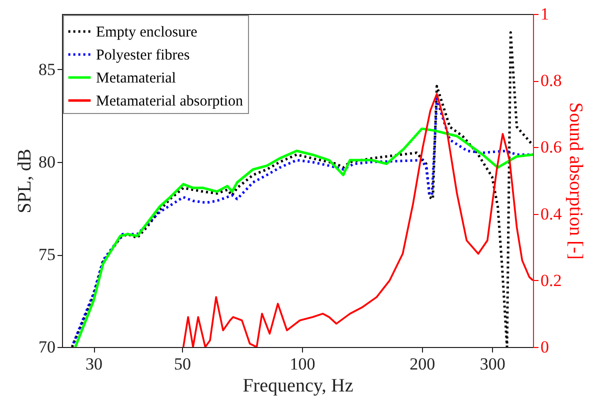  I want to click on y-tick-label: 85, so click(47, 69).